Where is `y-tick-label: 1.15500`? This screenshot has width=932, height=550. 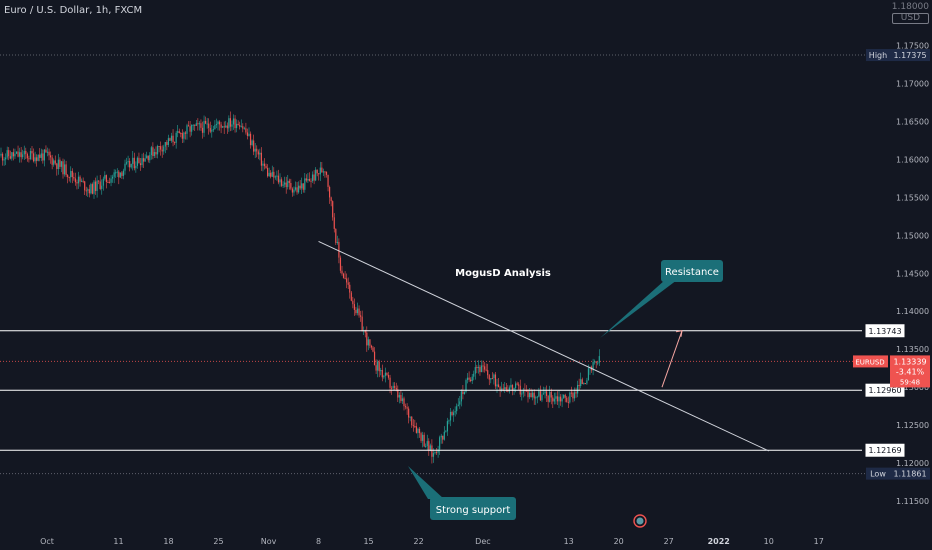 y-tick-label: 1.15500 is located at coordinates (912, 197).